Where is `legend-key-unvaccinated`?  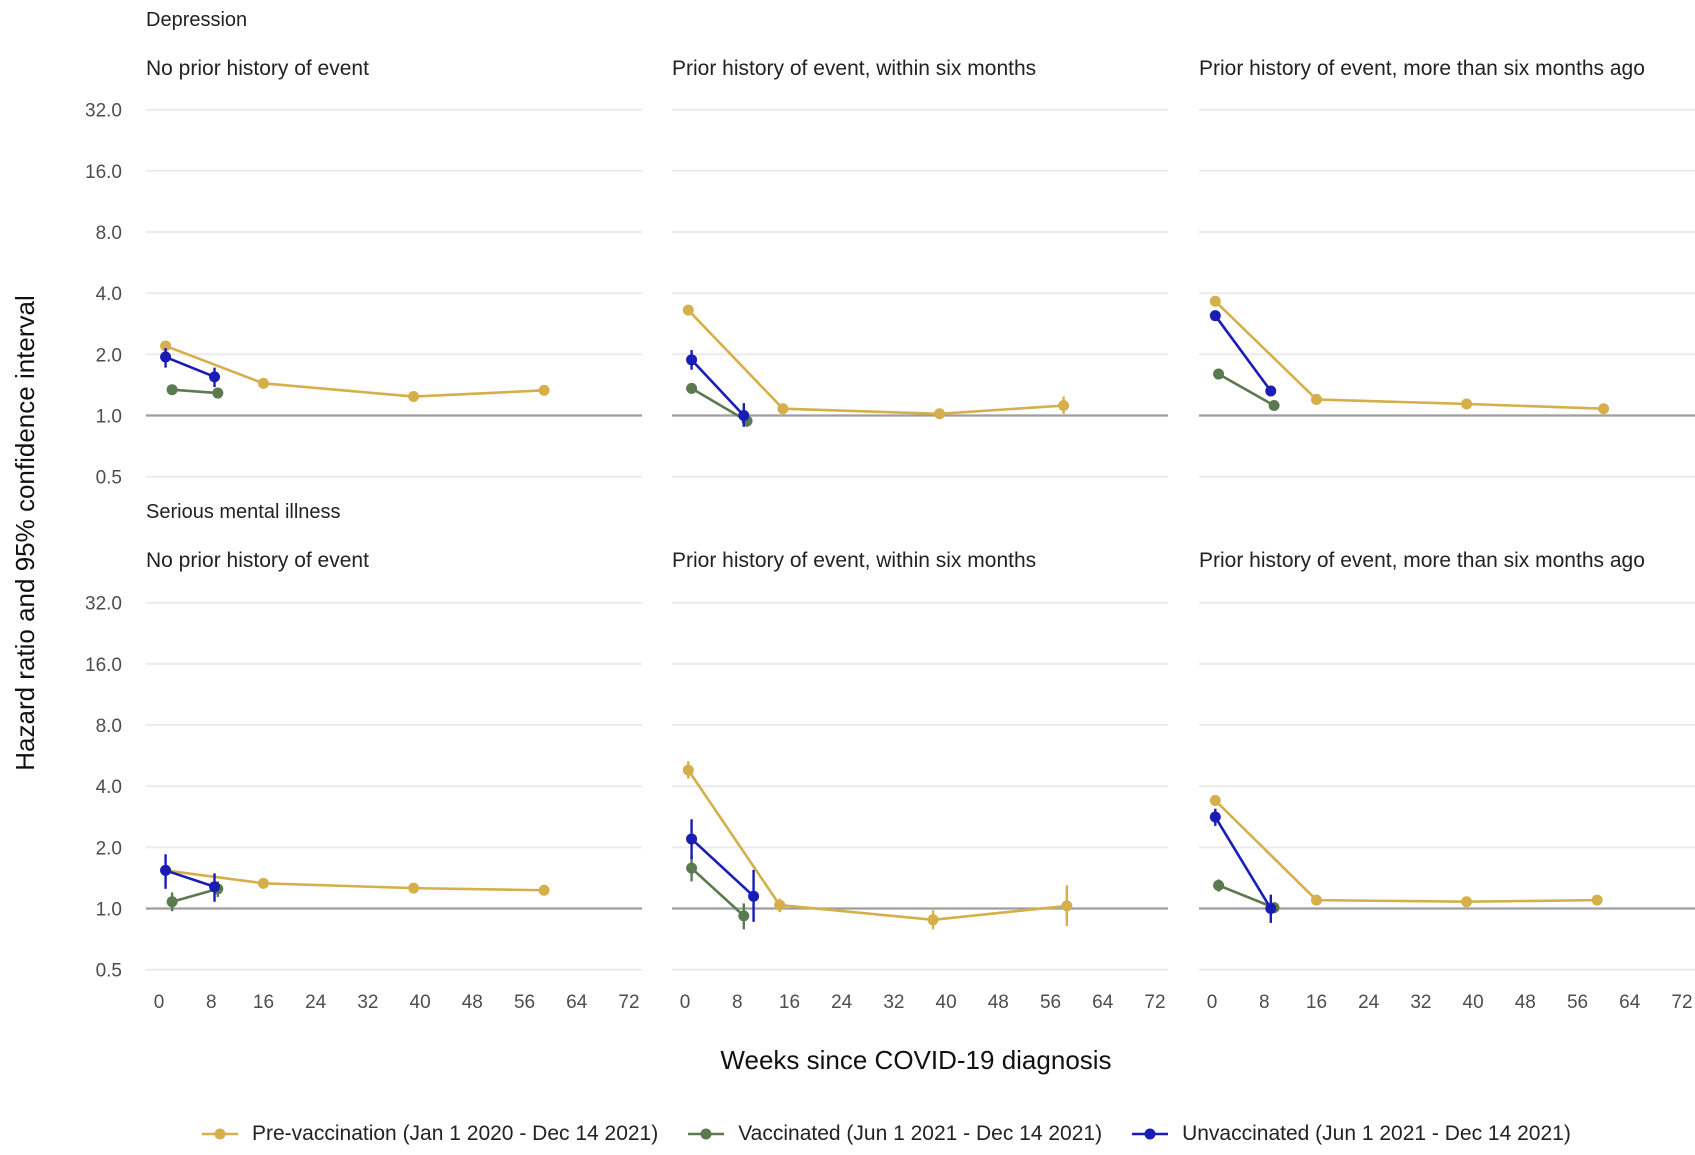
legend-key-unvaccinated is located at coordinates (1150, 1134).